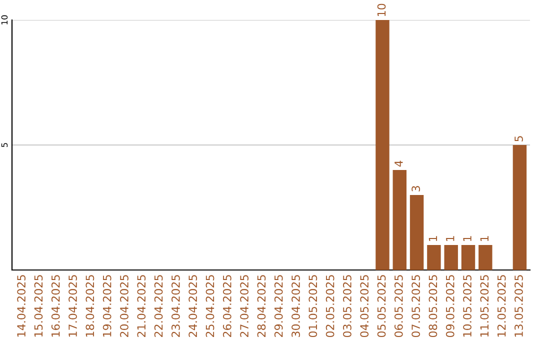 This screenshot has width=540, height=340. What do you see at coordinates (518, 306) in the screenshot?
I see `x-tick-label: 13.05.2025` at bounding box center [518, 306].